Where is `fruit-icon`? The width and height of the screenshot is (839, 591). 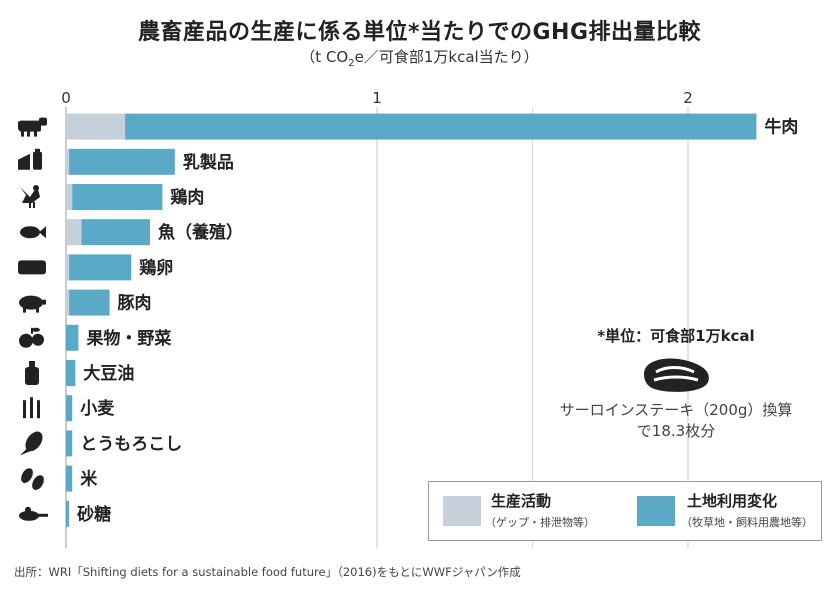 fruit-icon is located at coordinates (31, 337).